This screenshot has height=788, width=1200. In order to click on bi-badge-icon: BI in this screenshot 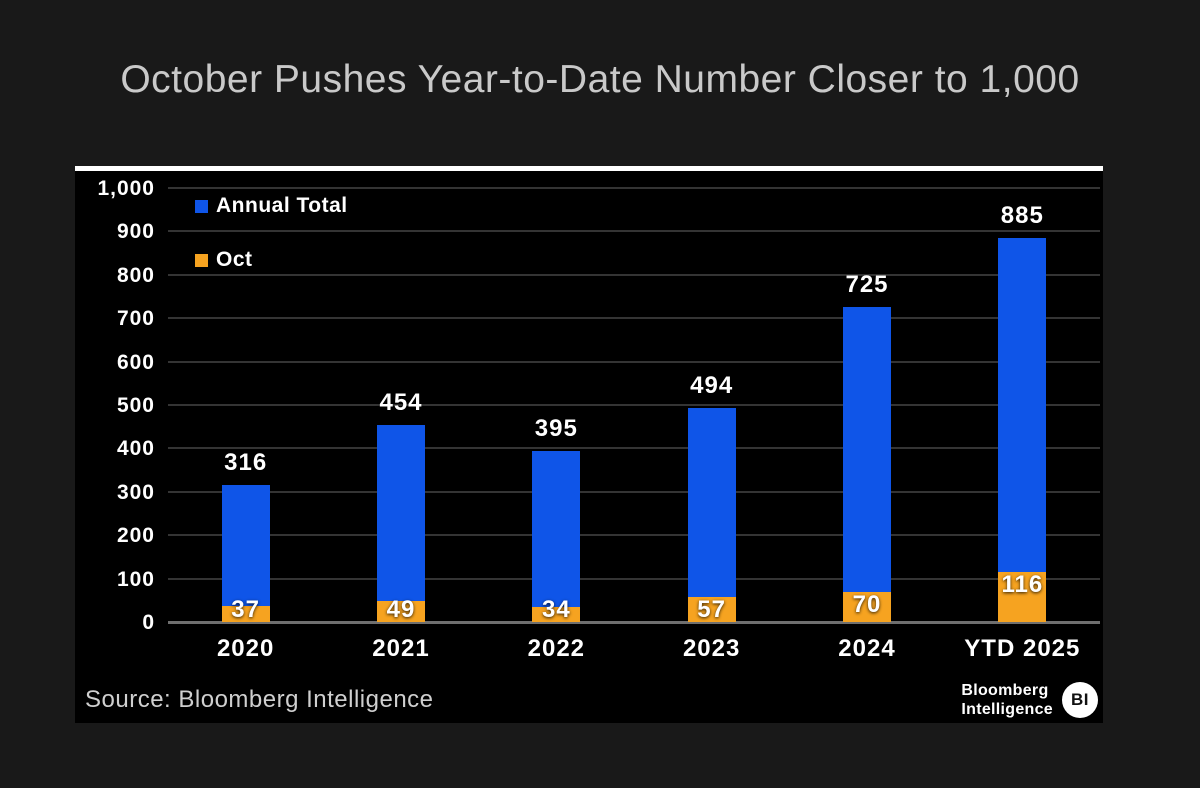, I will do `click(1080, 700)`.